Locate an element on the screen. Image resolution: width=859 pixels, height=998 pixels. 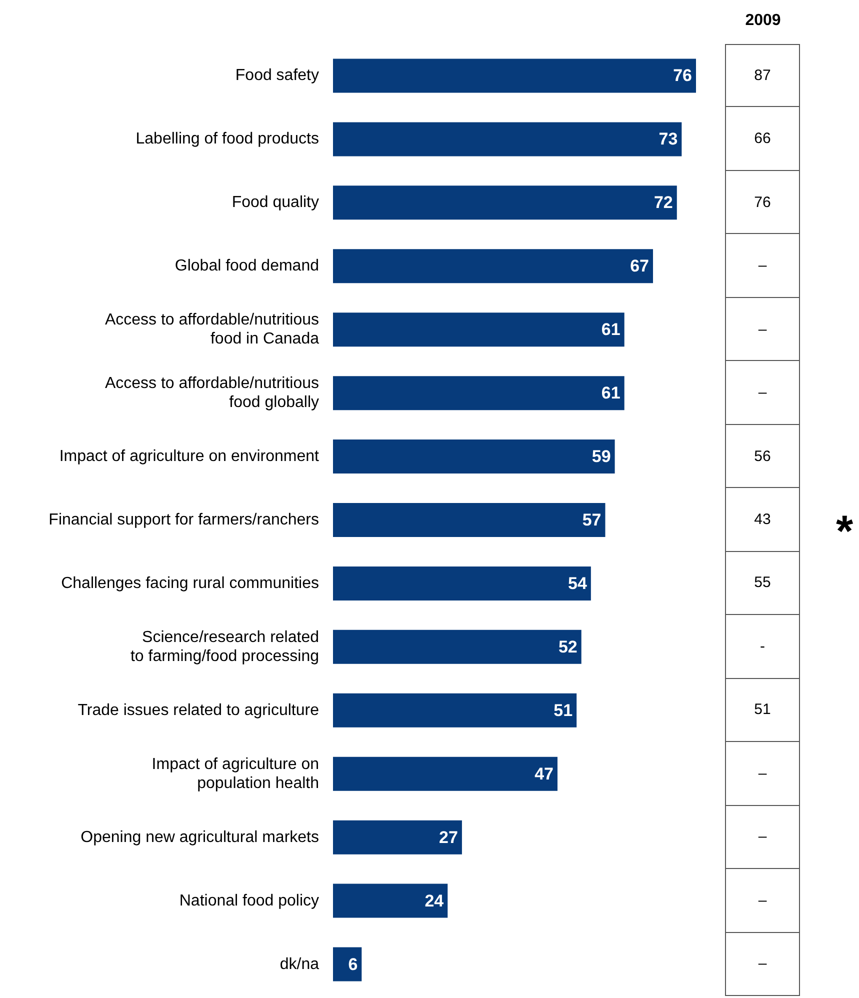
text: 76 is located at coordinates (762, 202).